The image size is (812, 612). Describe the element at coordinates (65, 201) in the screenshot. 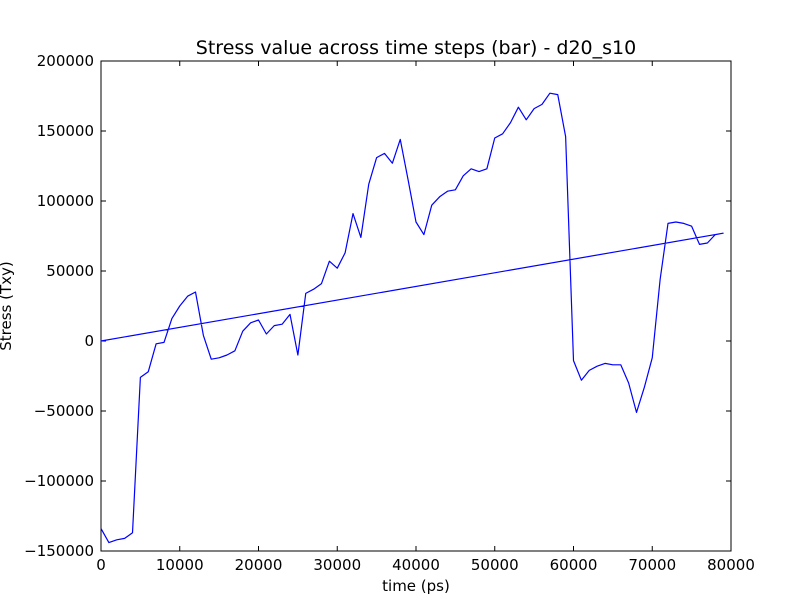

I see `y-tick-label: 100000` at that location.